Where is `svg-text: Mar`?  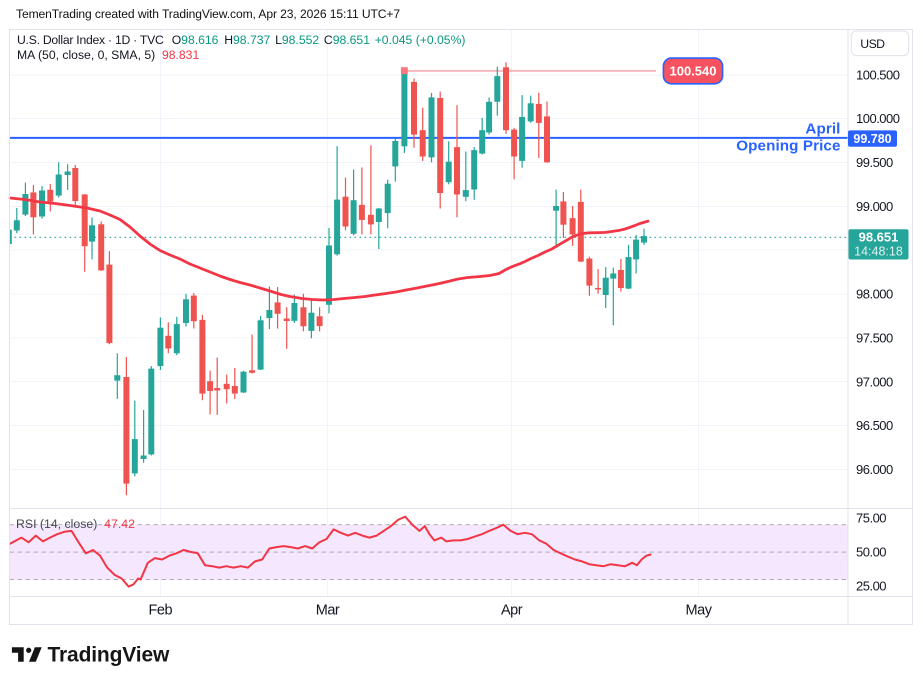
svg-text: Mar is located at coordinates (328, 611).